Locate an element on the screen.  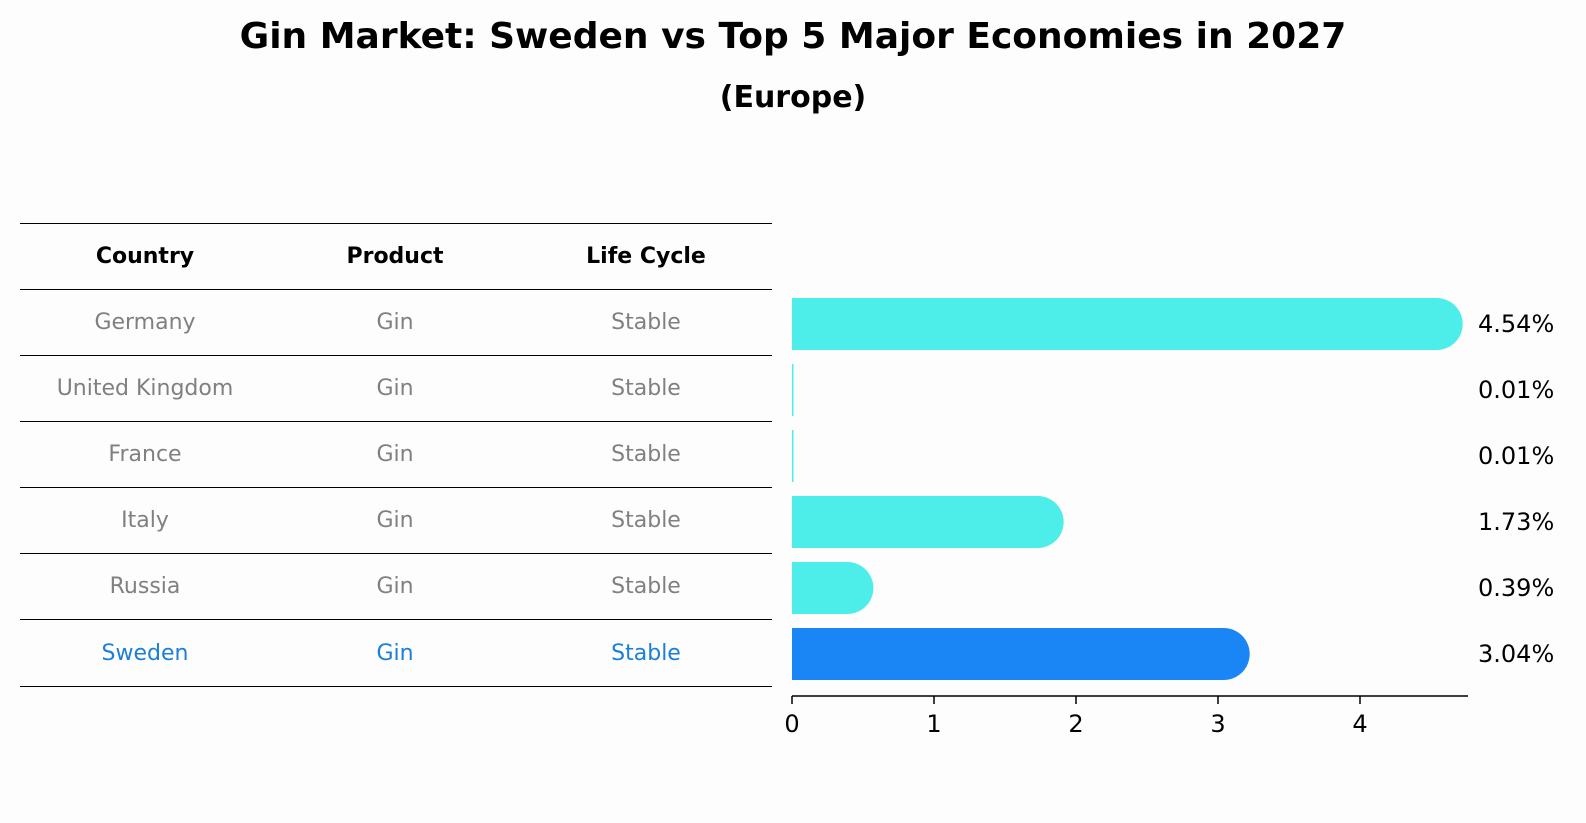
table-row-highlight: Sweden Gin Stable is located at coordinates (396, 653).